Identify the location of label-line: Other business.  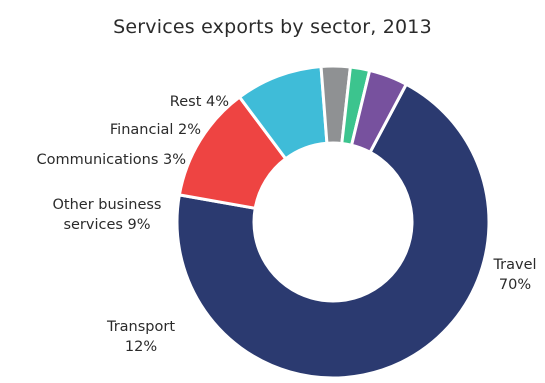
(107, 205).